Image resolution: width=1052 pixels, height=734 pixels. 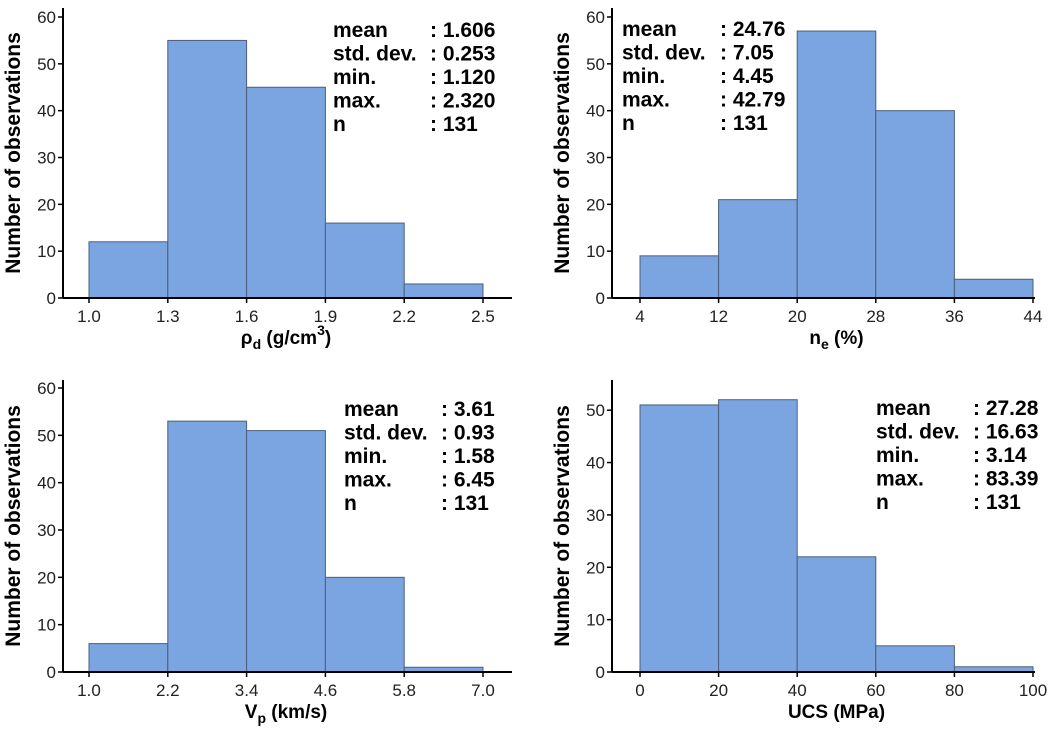 What do you see at coordinates (462, 30) in the screenshot?
I see `stat-value: : 1.606` at bounding box center [462, 30].